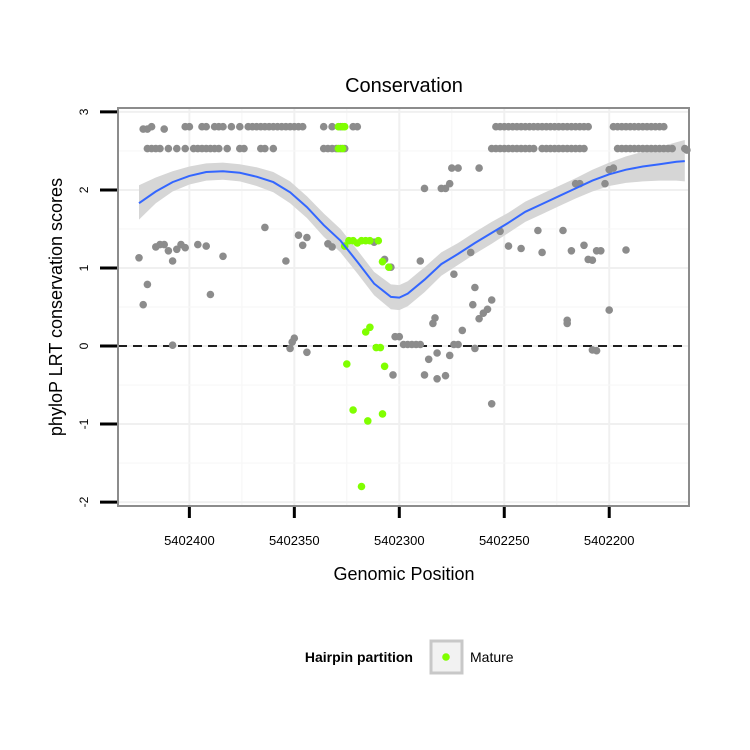 The width and height of the screenshot is (750, 750). I want to click on legend-key-box, so click(446, 657).